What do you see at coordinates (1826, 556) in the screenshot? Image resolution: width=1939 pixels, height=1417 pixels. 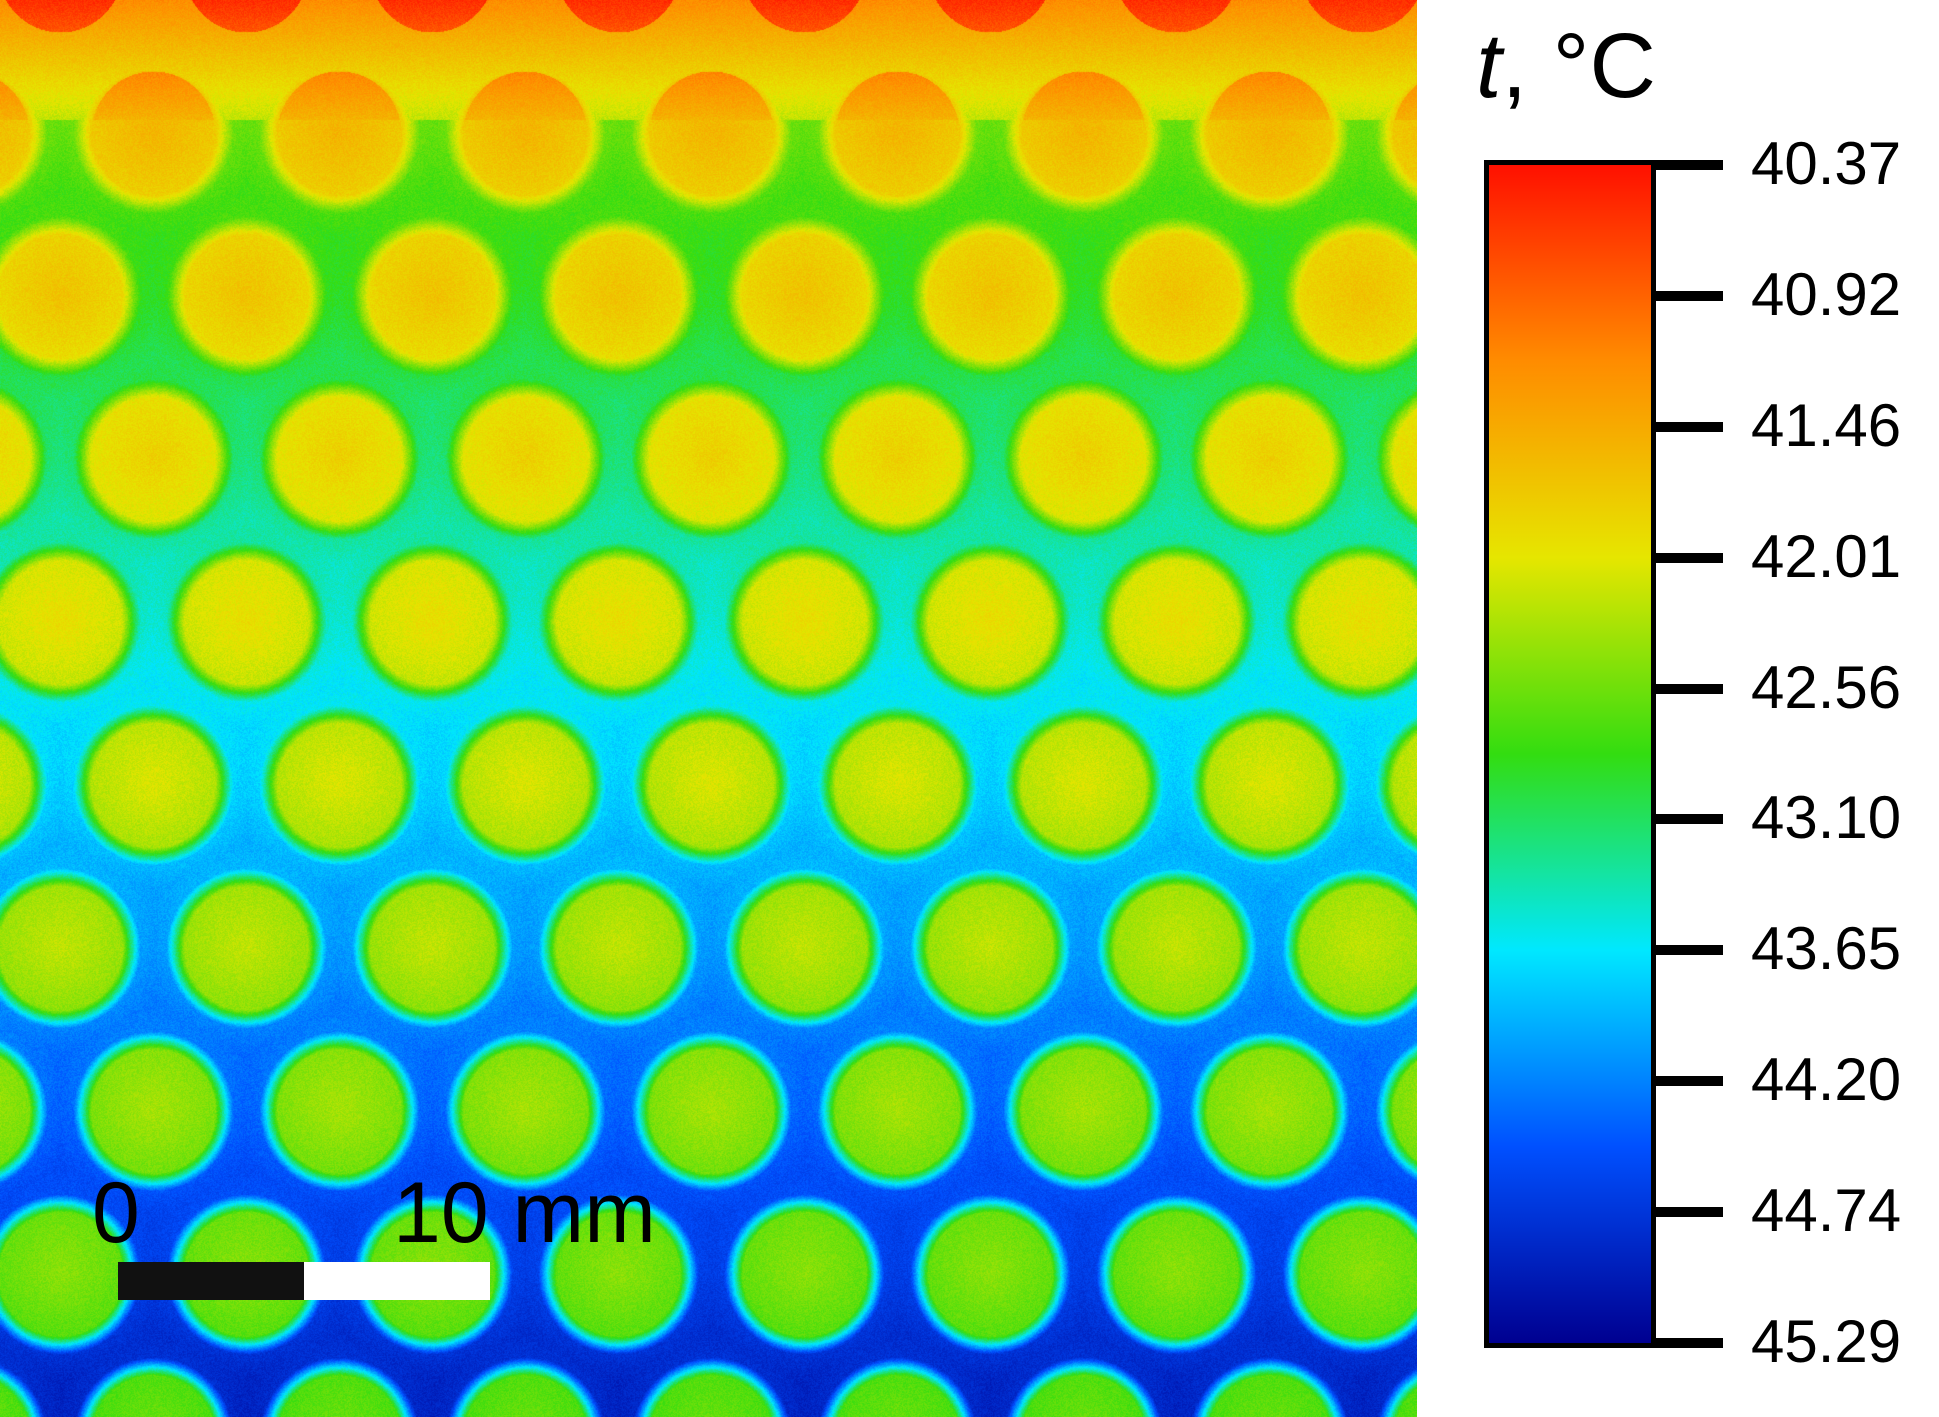 I see `colorbar-tick-label: 42.01` at bounding box center [1826, 556].